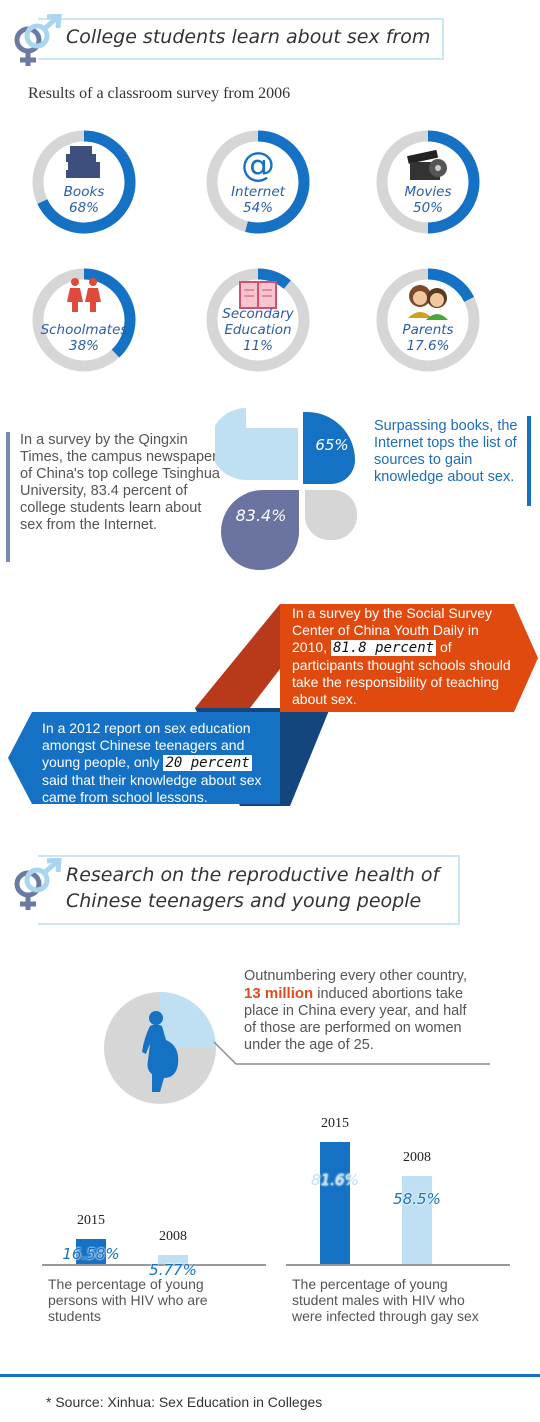 The width and height of the screenshot is (540, 1422). Describe the element at coordinates (335, 1179) in the screenshot. I see `bar-value-label: 81.6%` at that location.